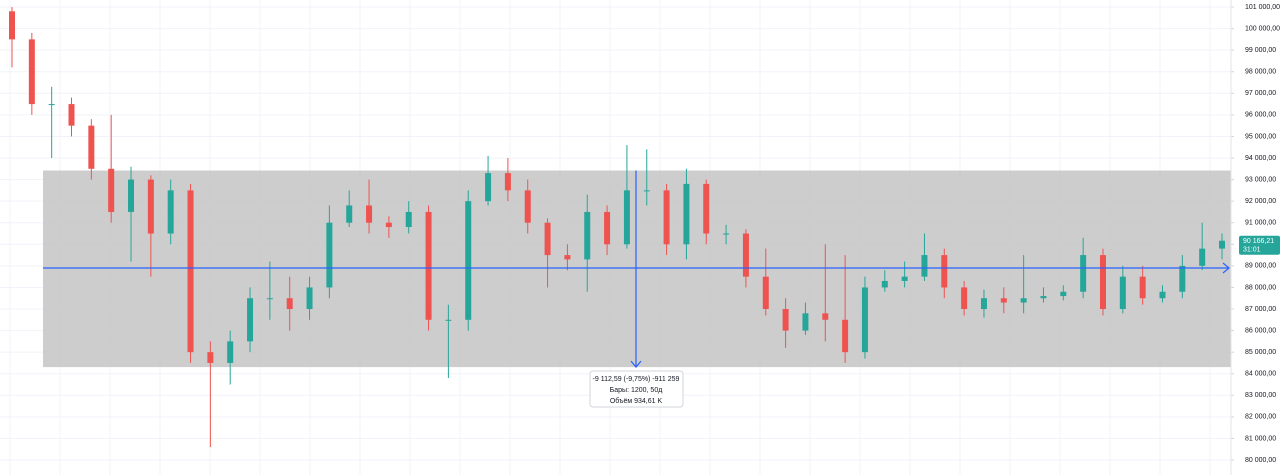  Describe the element at coordinates (1260, 115) in the screenshot. I see `y-tick-label: 96 000,00` at that location.